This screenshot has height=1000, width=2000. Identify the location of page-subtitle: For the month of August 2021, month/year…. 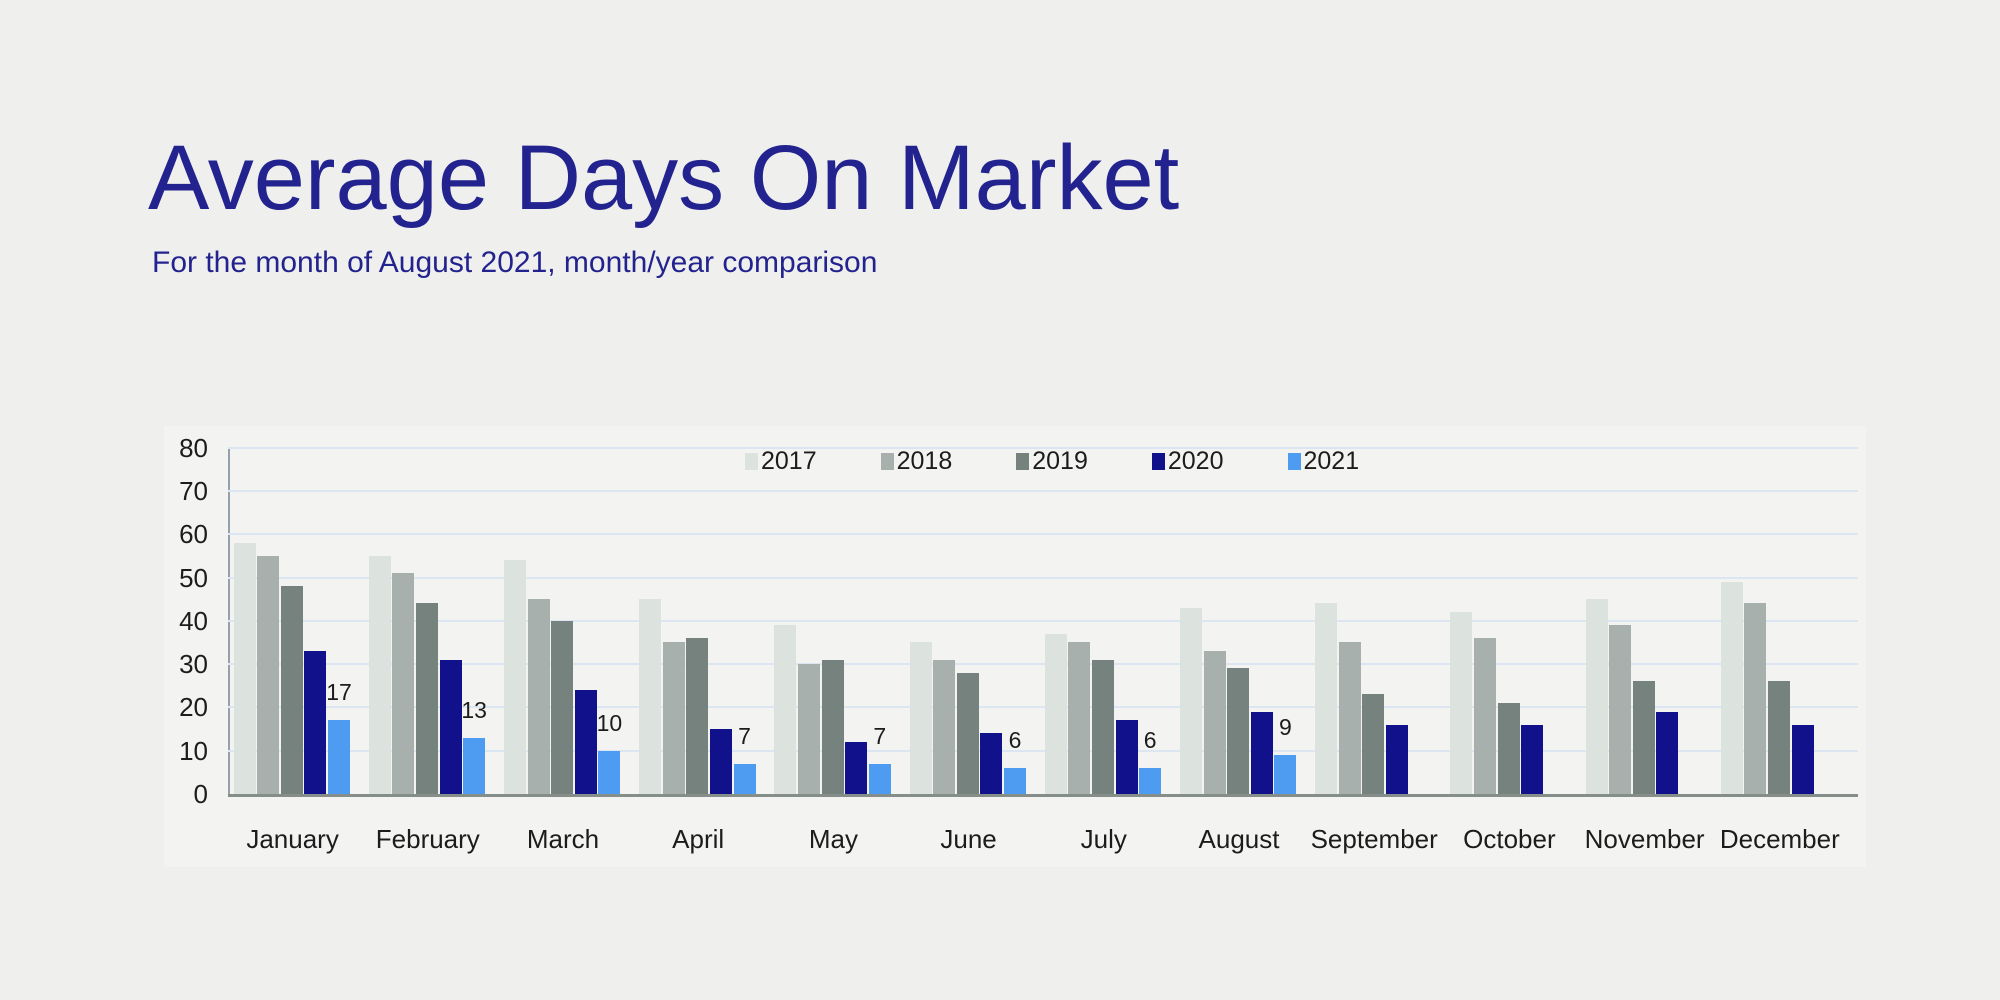
(515, 262).